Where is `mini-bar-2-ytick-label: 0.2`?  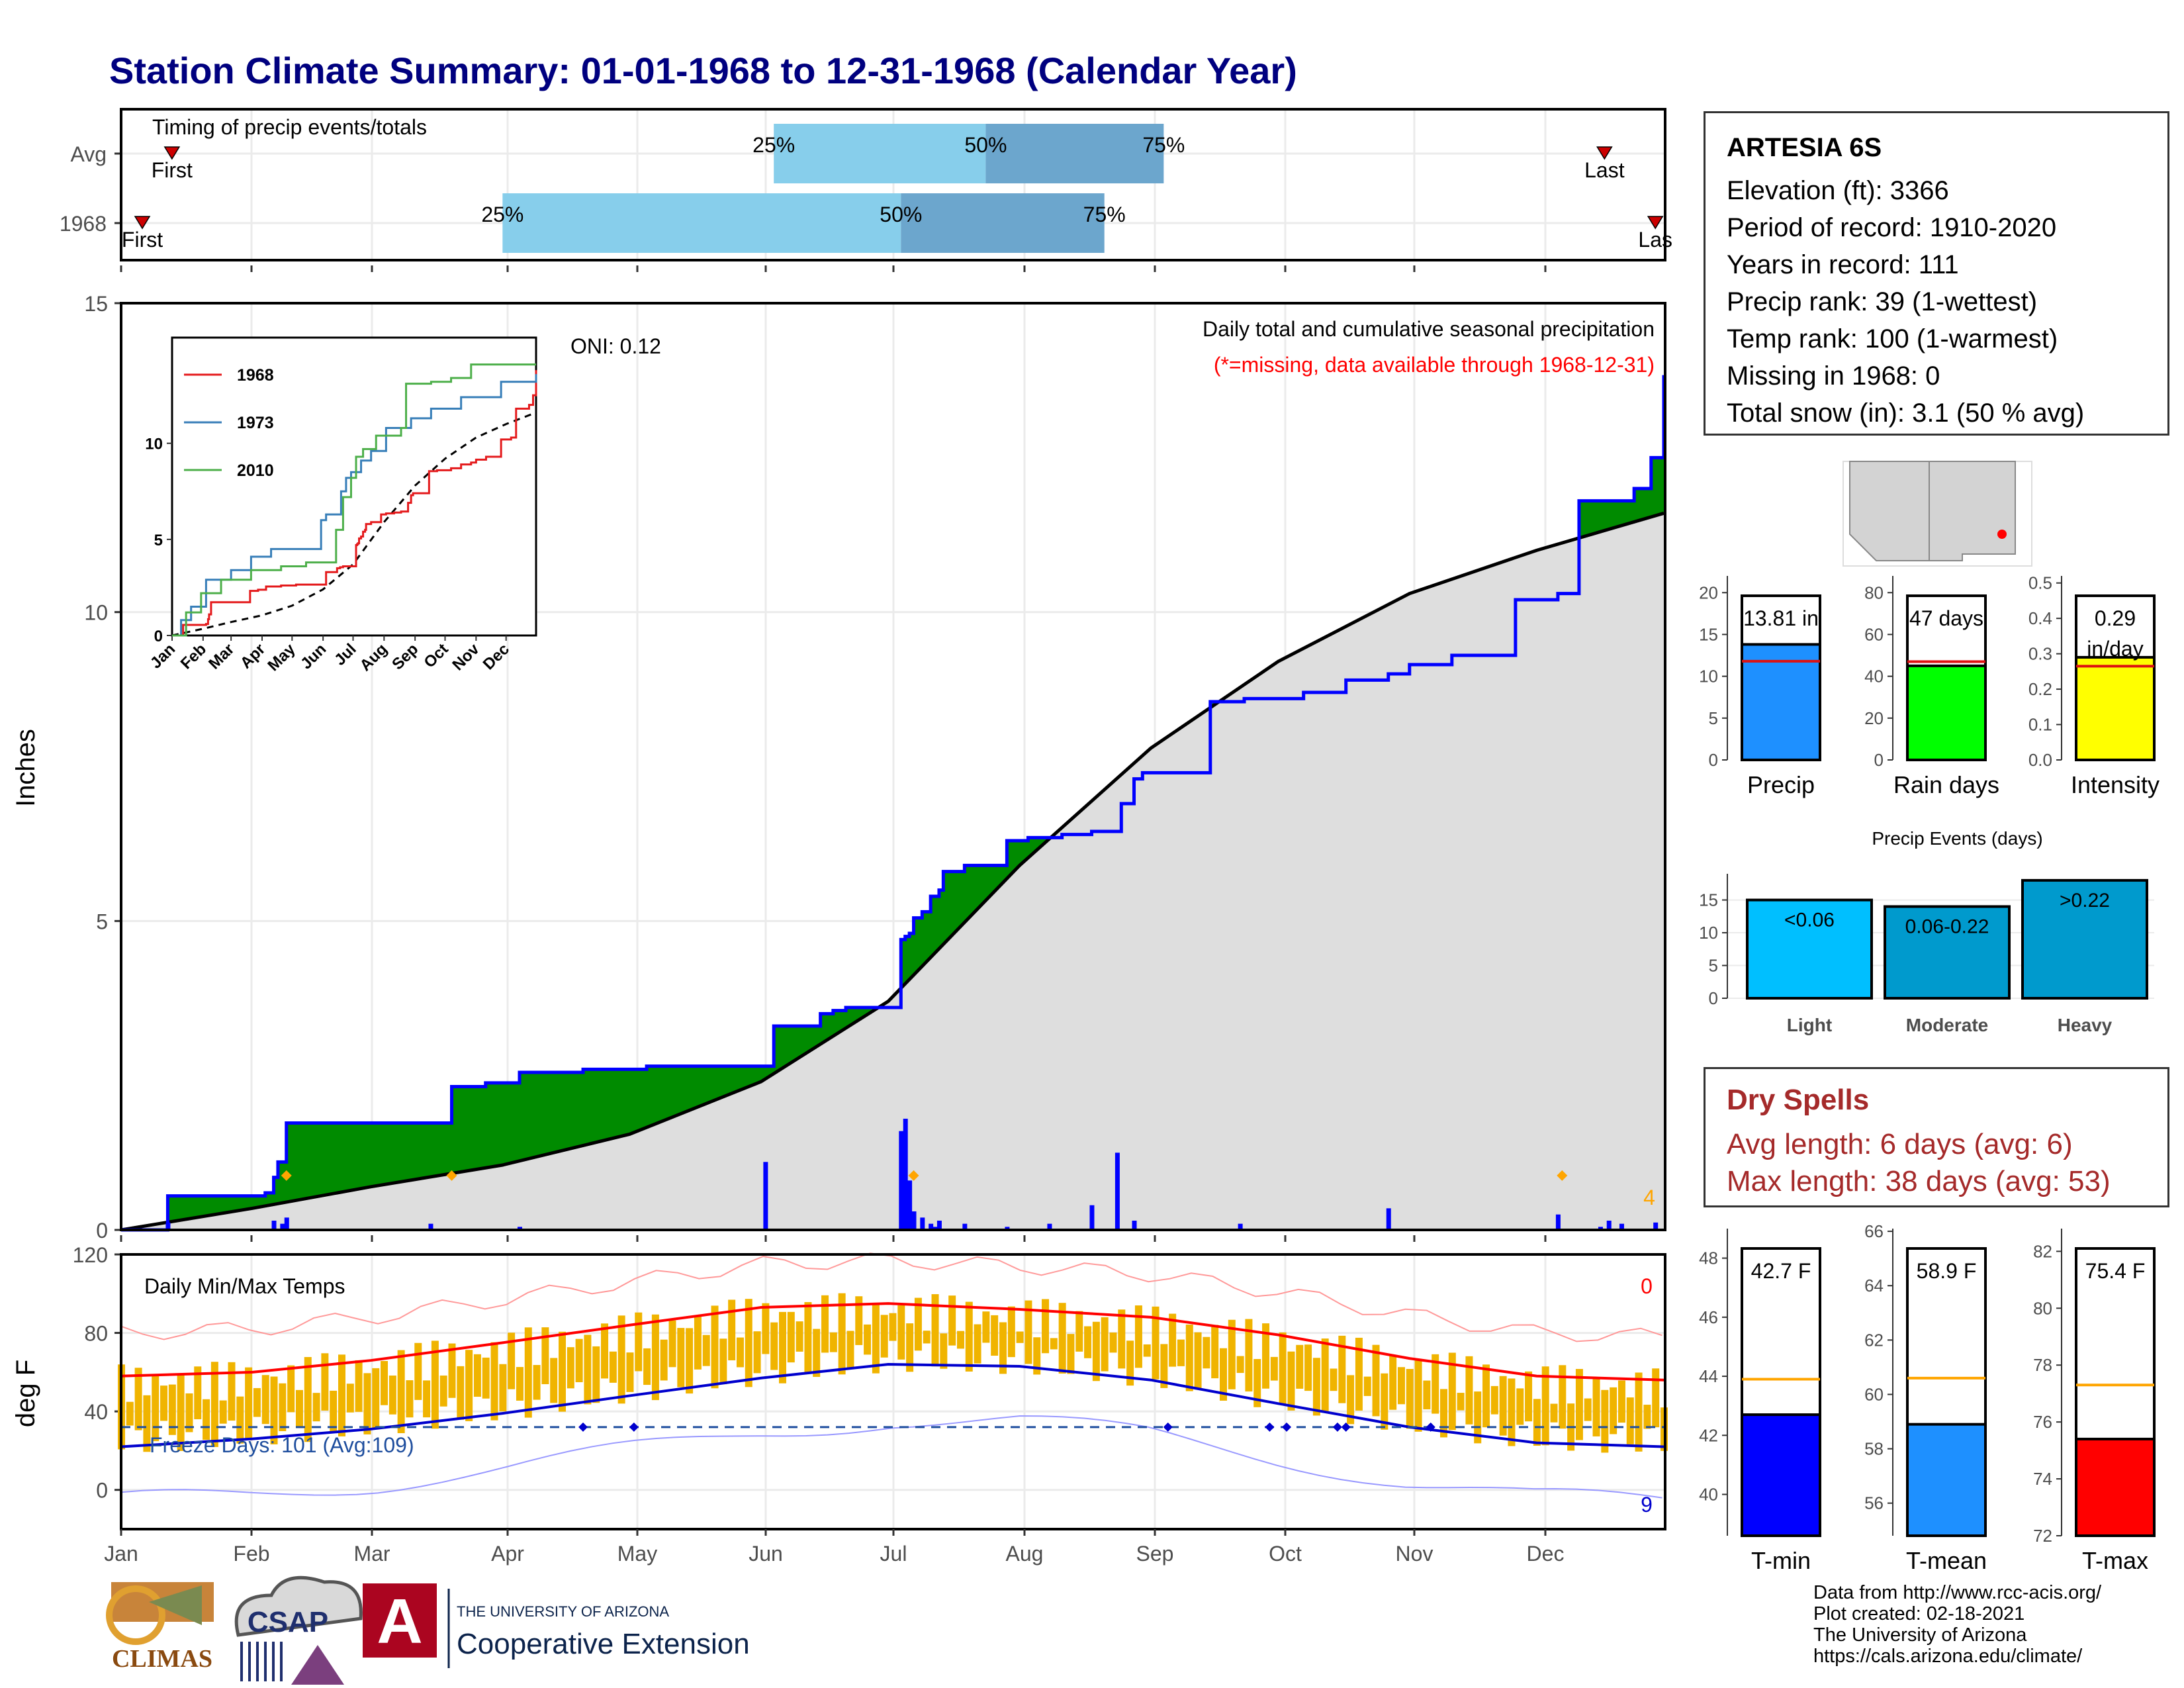
mini-bar-2-ytick-label: 0.2 is located at coordinates (2040, 689).